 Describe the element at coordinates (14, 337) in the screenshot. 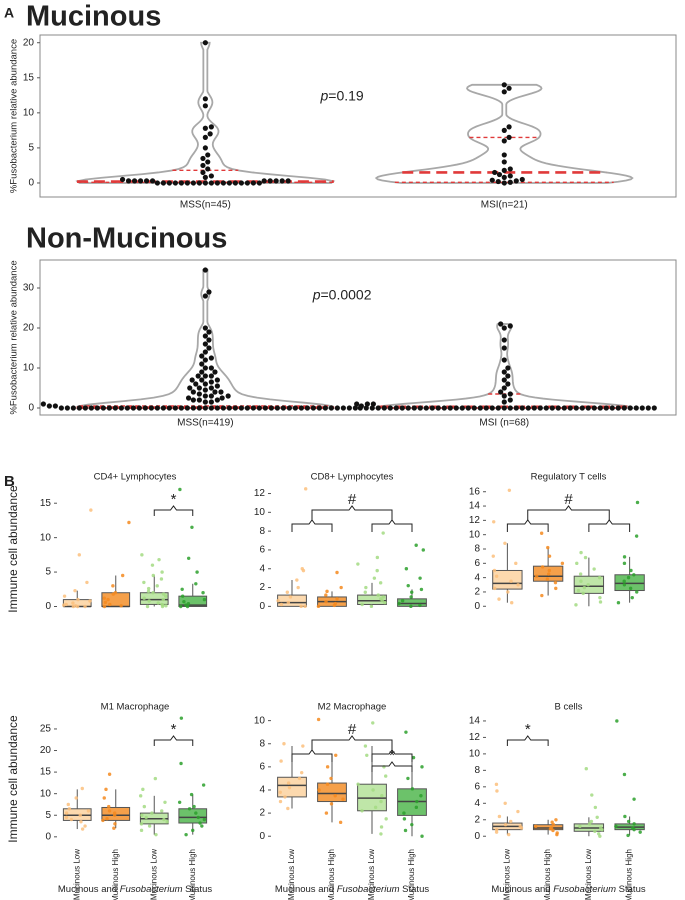

I see `y-axis-label: %Fusobacterium relative abundance` at that location.